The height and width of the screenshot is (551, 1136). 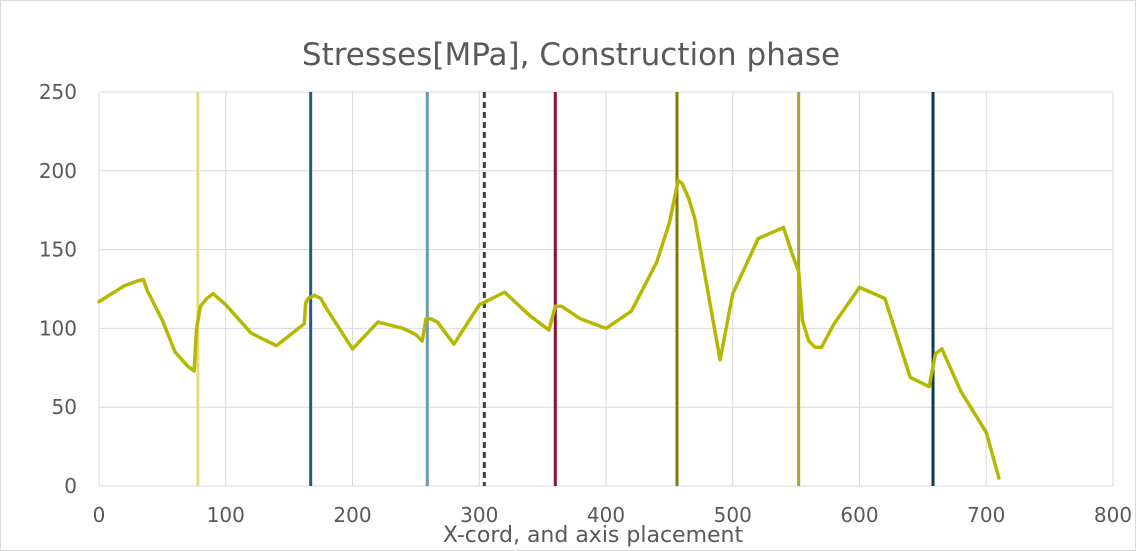 I want to click on y-tick-label: 150, so click(x=58, y=250).